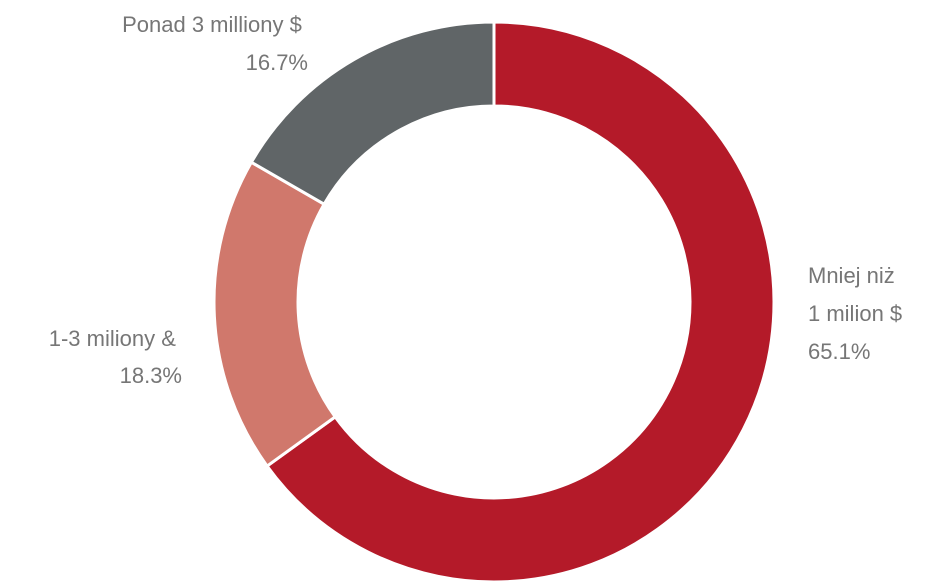 Image resolution: width=939 pixels, height=581 pixels. What do you see at coordinates (851, 275) in the screenshot?
I see `slice-label-less-than-1m-line1: Mniej niż` at bounding box center [851, 275].